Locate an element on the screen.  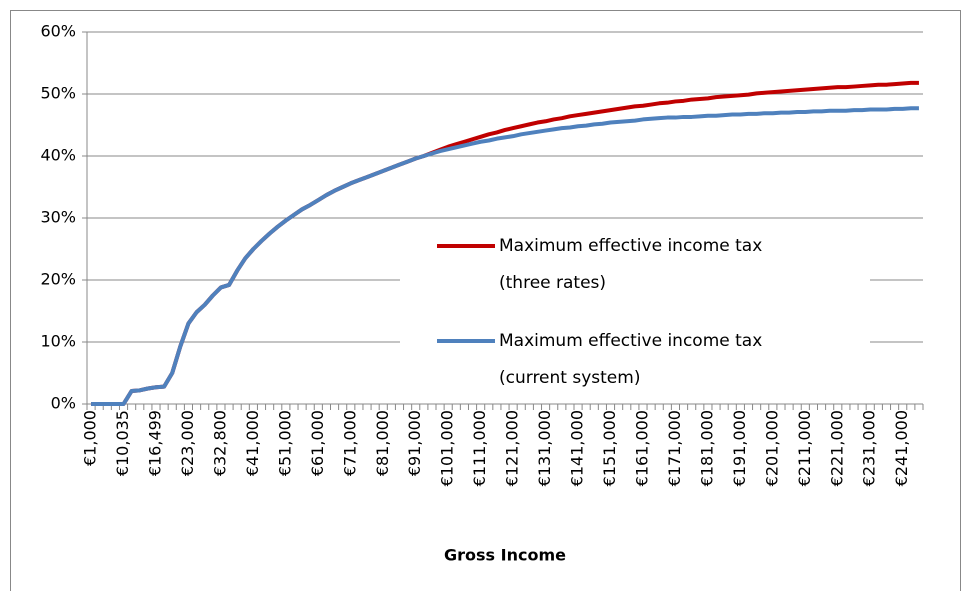
y-tick-label: 10% is located at coordinates (58, 341).